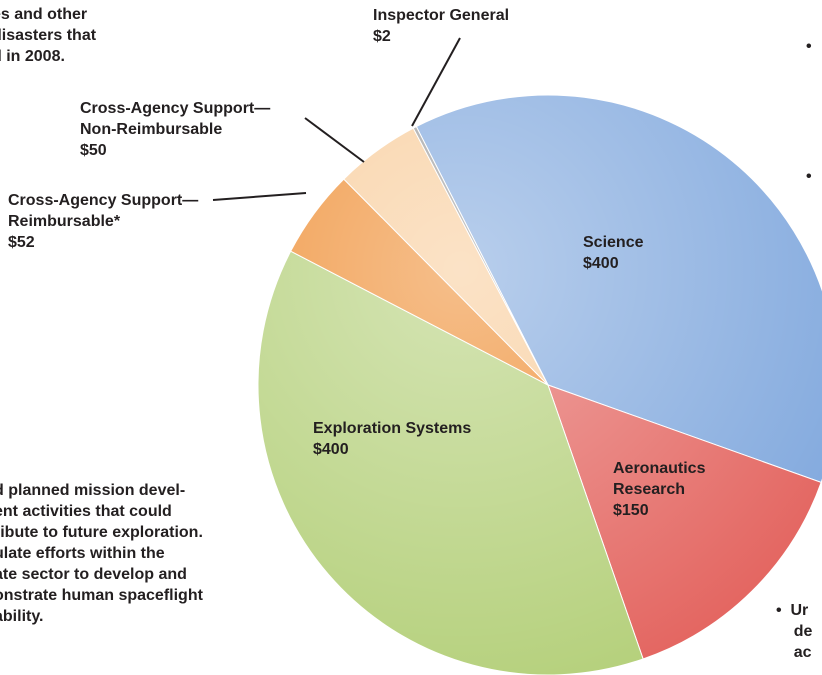  What do you see at coordinates (175, 119) in the screenshot?
I see `slice-label: Cross-Agency Support— Non-Reimbursable` at bounding box center [175, 119].